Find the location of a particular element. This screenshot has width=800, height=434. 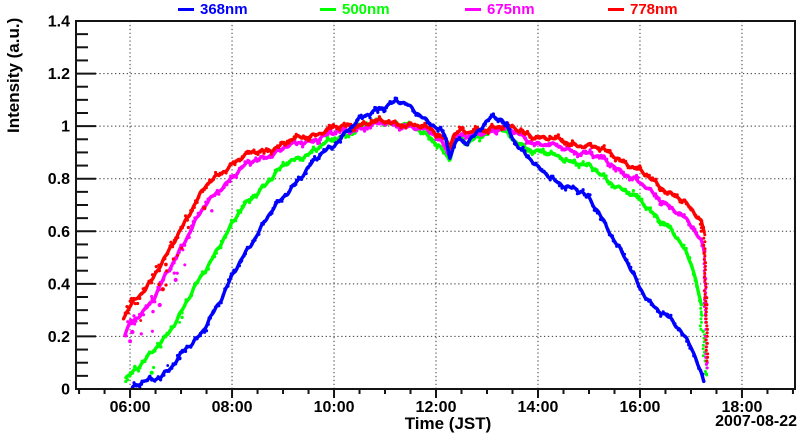

y-tick-label: 0 is located at coordinates (65, 390).